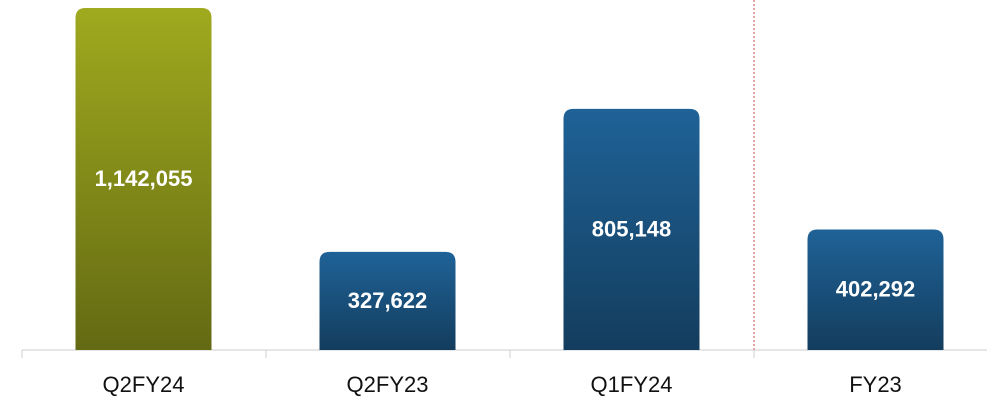 The width and height of the screenshot is (987, 402). Describe the element at coordinates (632, 384) in the screenshot. I see `x-tick-label: Q1FY24` at that location.